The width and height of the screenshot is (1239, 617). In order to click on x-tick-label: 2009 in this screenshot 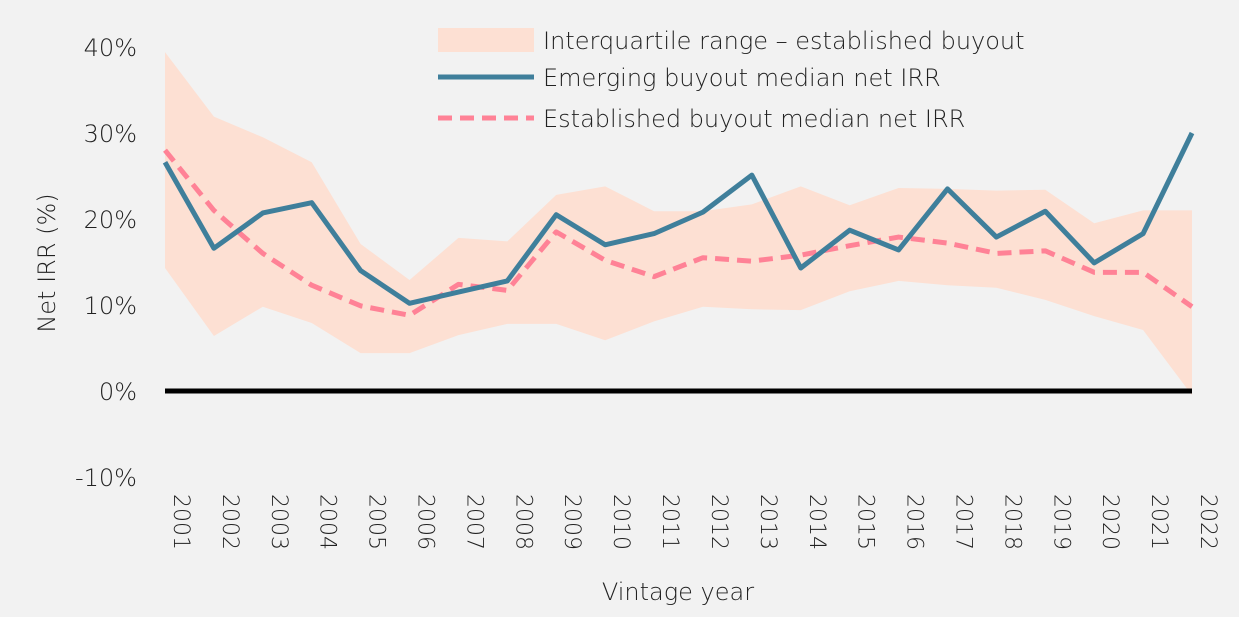, I will do `click(571, 522)`.